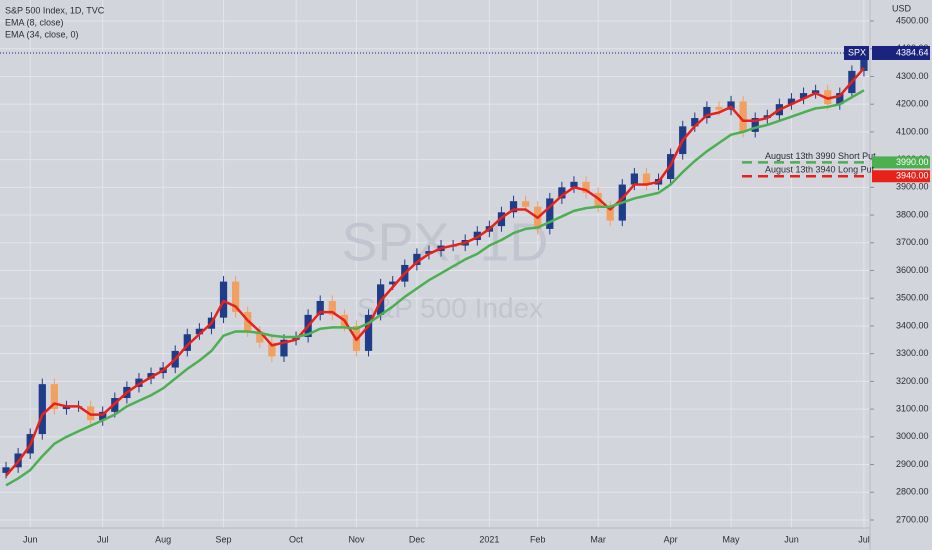 This screenshot has height=550, width=932. Describe the element at coordinates (296, 539) in the screenshot. I see `x-tick-label: Oct` at that location.